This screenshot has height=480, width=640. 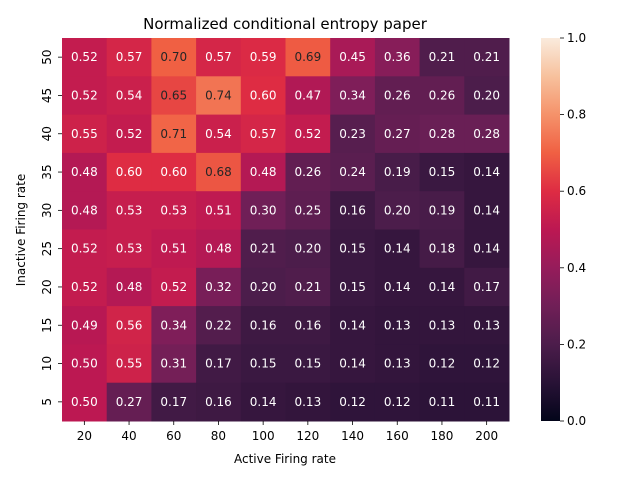 What do you see at coordinates (263, 436) in the screenshot?
I see `x-tick-label: 100` at bounding box center [263, 436].